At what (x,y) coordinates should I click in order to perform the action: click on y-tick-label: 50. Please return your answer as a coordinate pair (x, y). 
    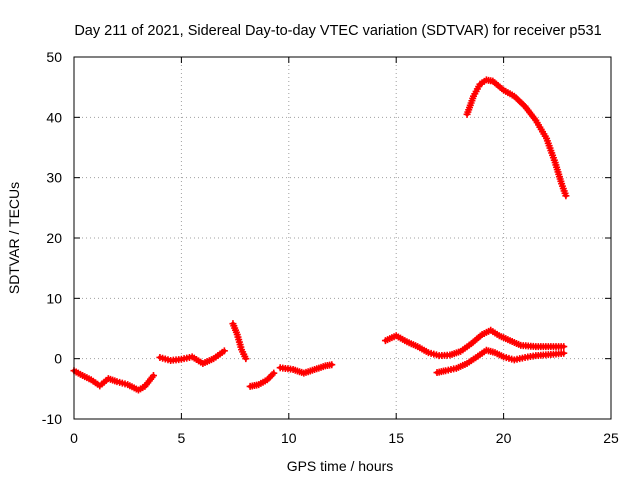
    Looking at the image, I should click on (54, 57).